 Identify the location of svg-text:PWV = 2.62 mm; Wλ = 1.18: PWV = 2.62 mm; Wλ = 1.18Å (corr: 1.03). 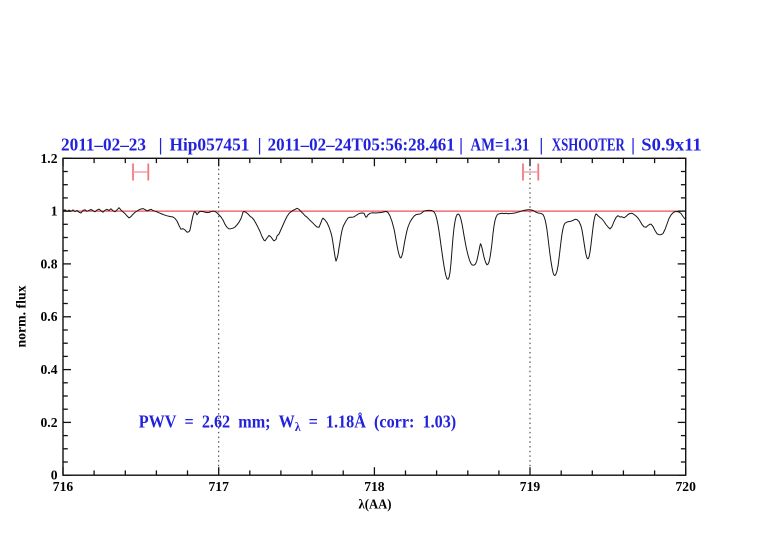
(298, 423).